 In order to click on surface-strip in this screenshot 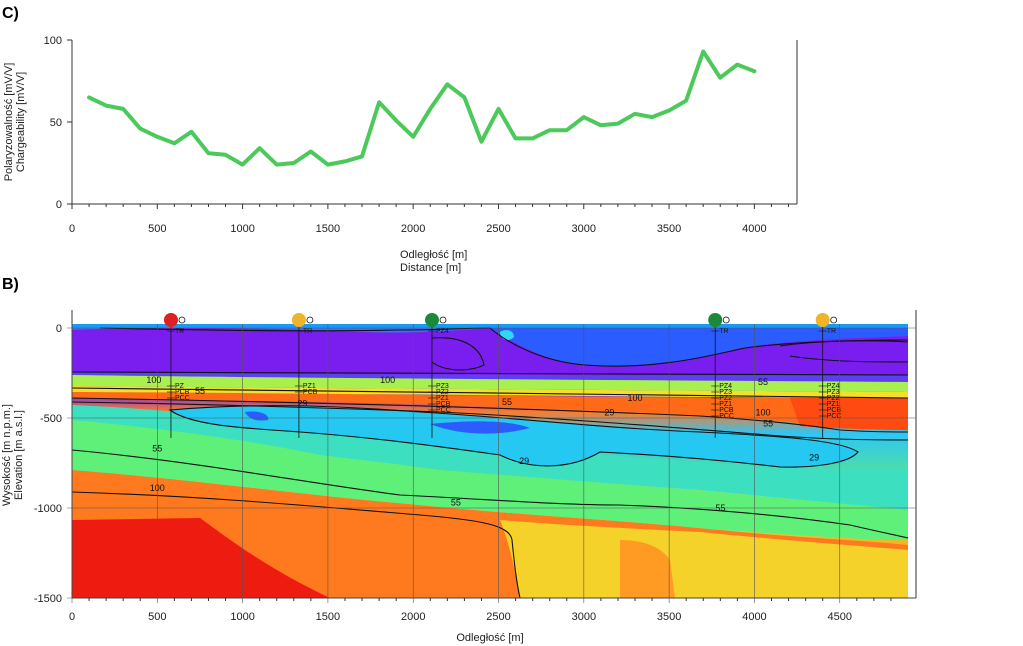, I will do `click(490, 326)`.